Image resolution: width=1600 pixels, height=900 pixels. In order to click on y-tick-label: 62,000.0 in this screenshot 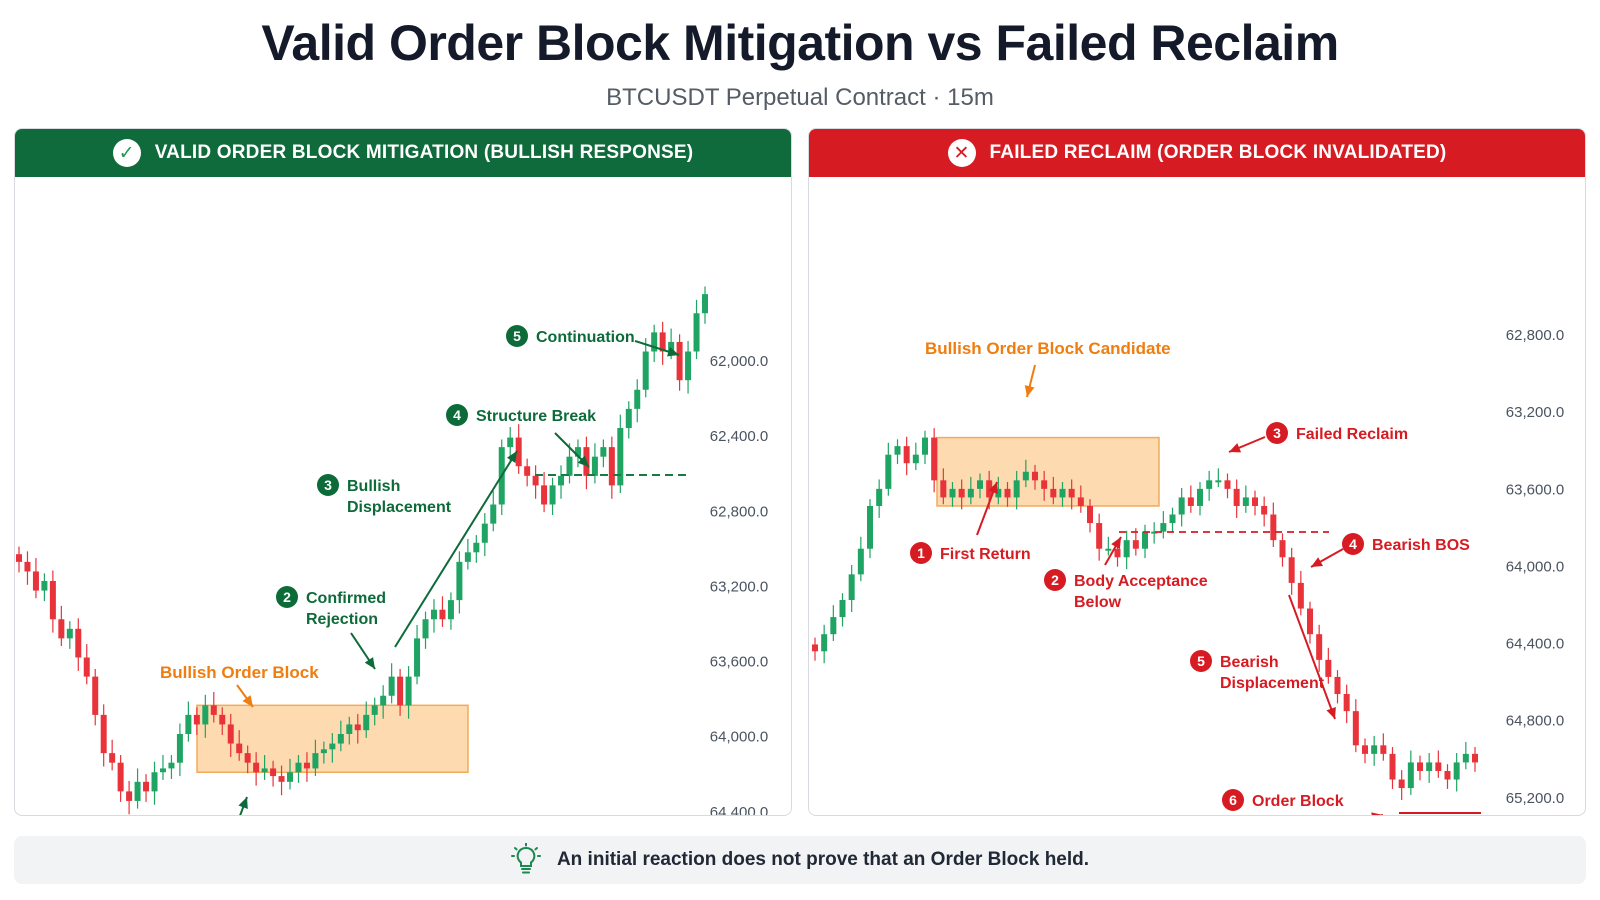, I will do `click(739, 361)`.